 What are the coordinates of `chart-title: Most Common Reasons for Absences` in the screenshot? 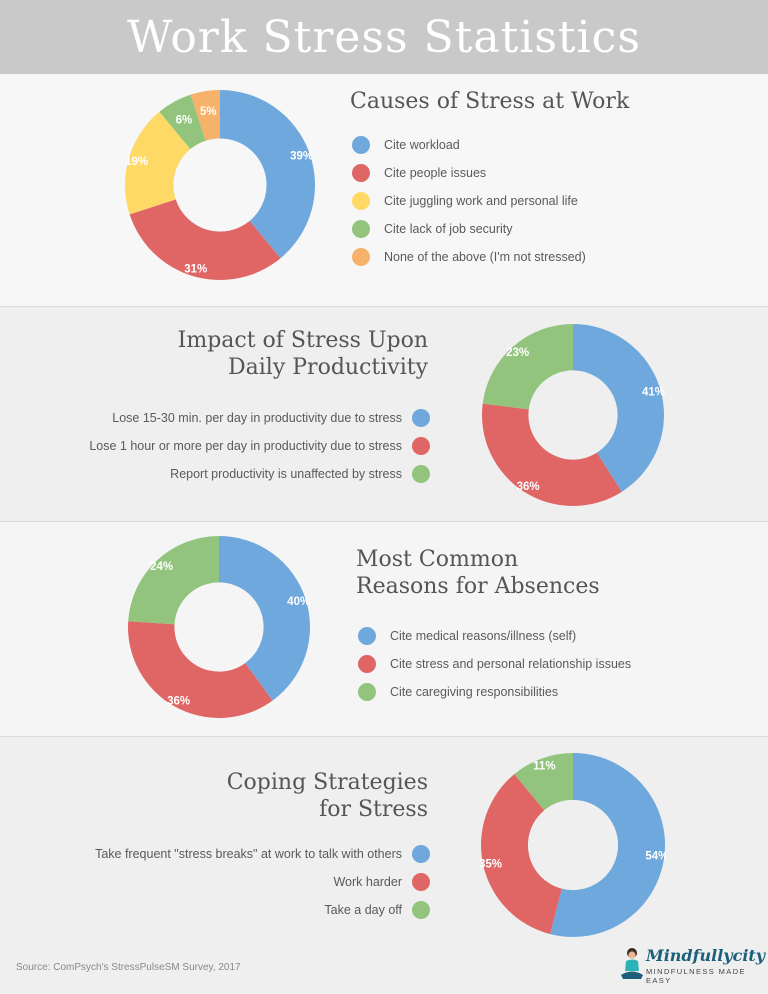 It's located at (478, 573).